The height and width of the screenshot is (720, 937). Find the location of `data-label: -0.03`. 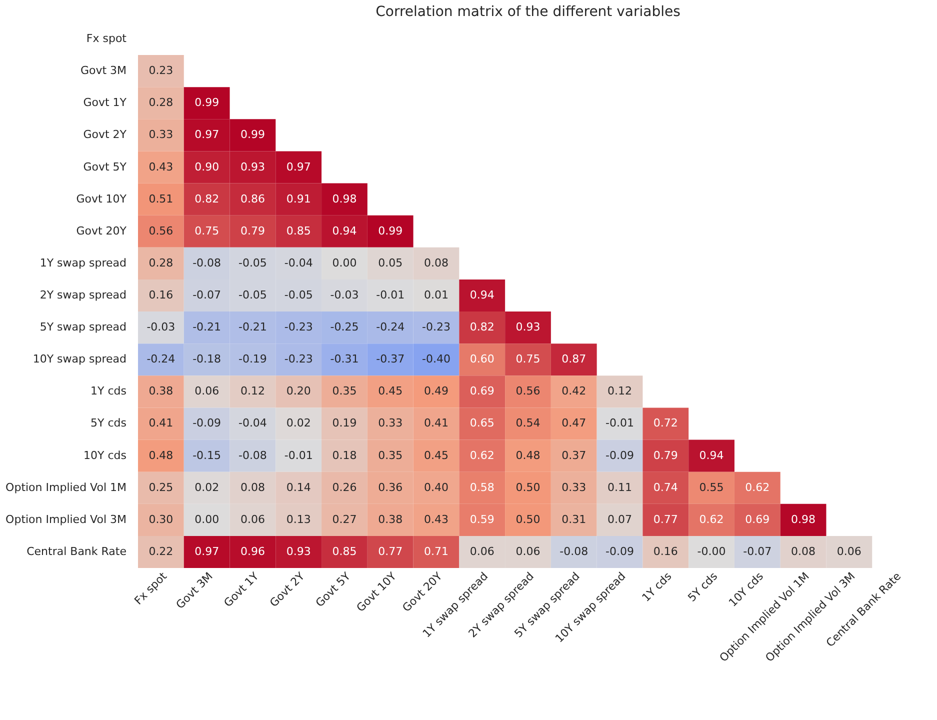

data-label: -0.03 is located at coordinates (344, 295).